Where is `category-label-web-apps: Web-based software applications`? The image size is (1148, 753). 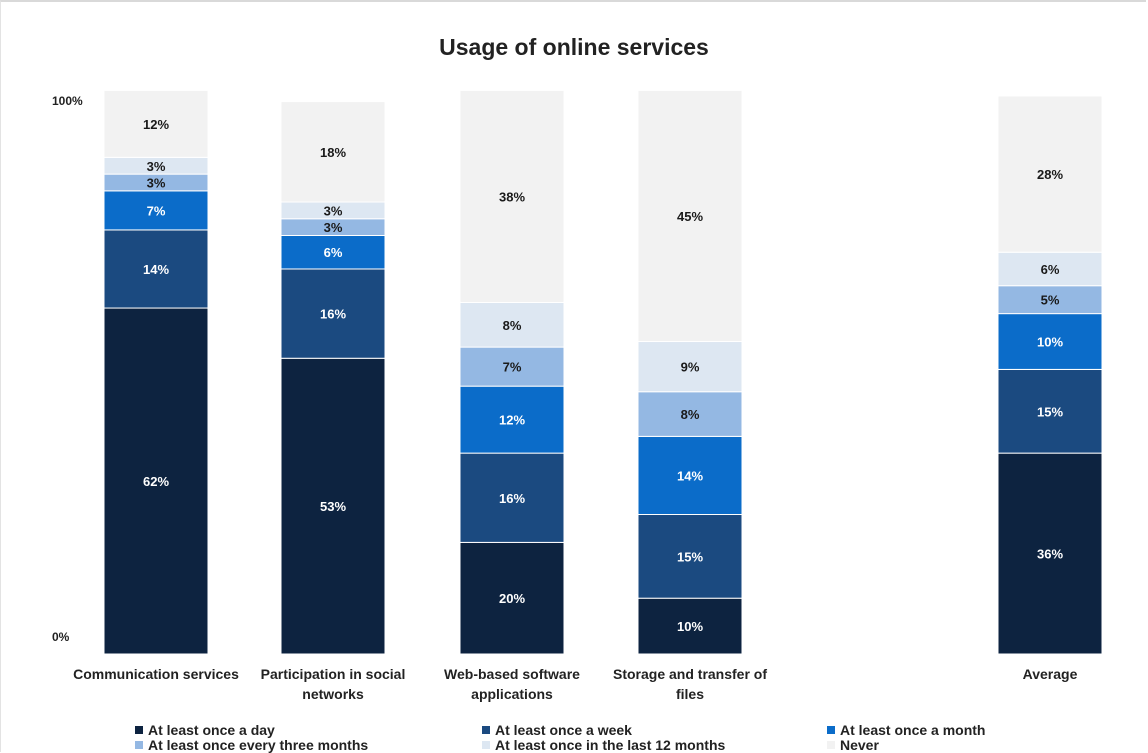
category-label-web-apps: Web-based software applications is located at coordinates (512, 684).